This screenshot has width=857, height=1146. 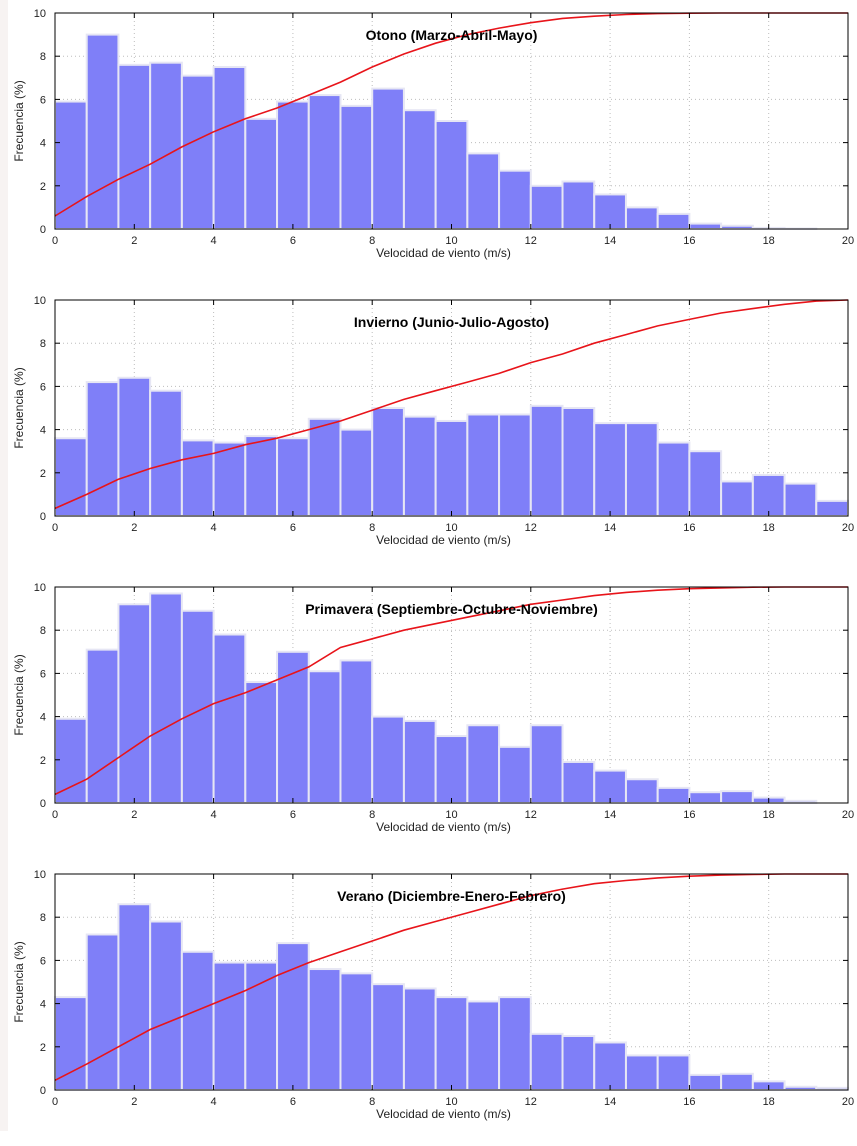 I want to click on y-tick-label: 4, so click(x=43, y=144).